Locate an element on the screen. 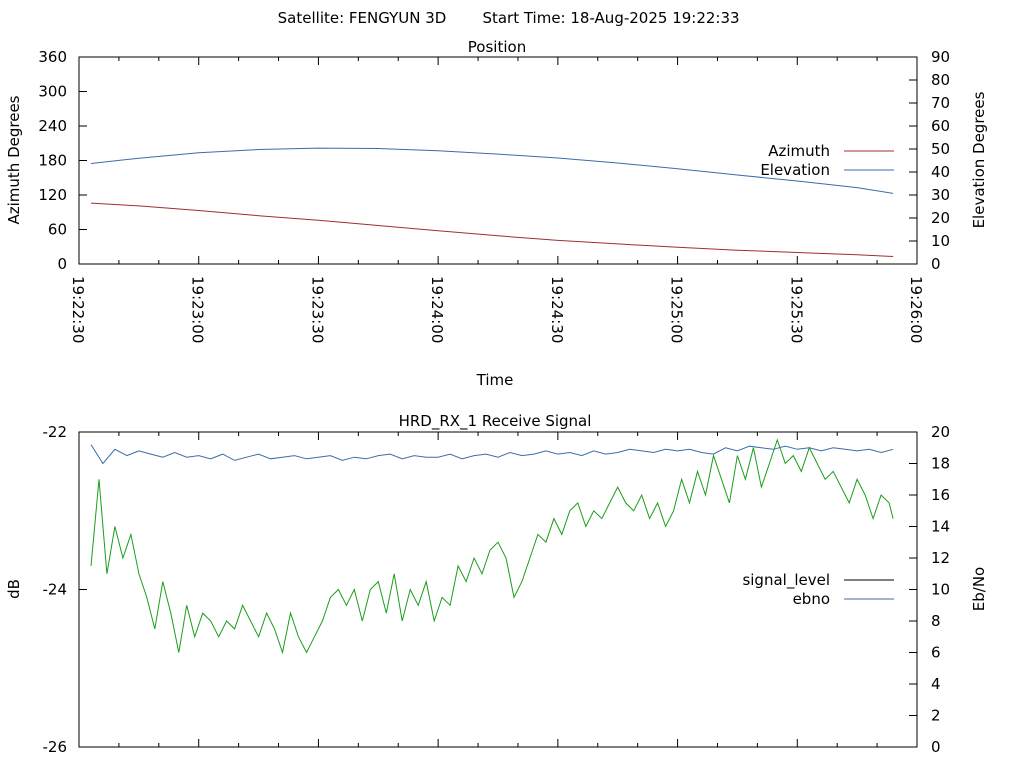  position-chart-ylabel: Azimuth Degrees is located at coordinates (14, 159).